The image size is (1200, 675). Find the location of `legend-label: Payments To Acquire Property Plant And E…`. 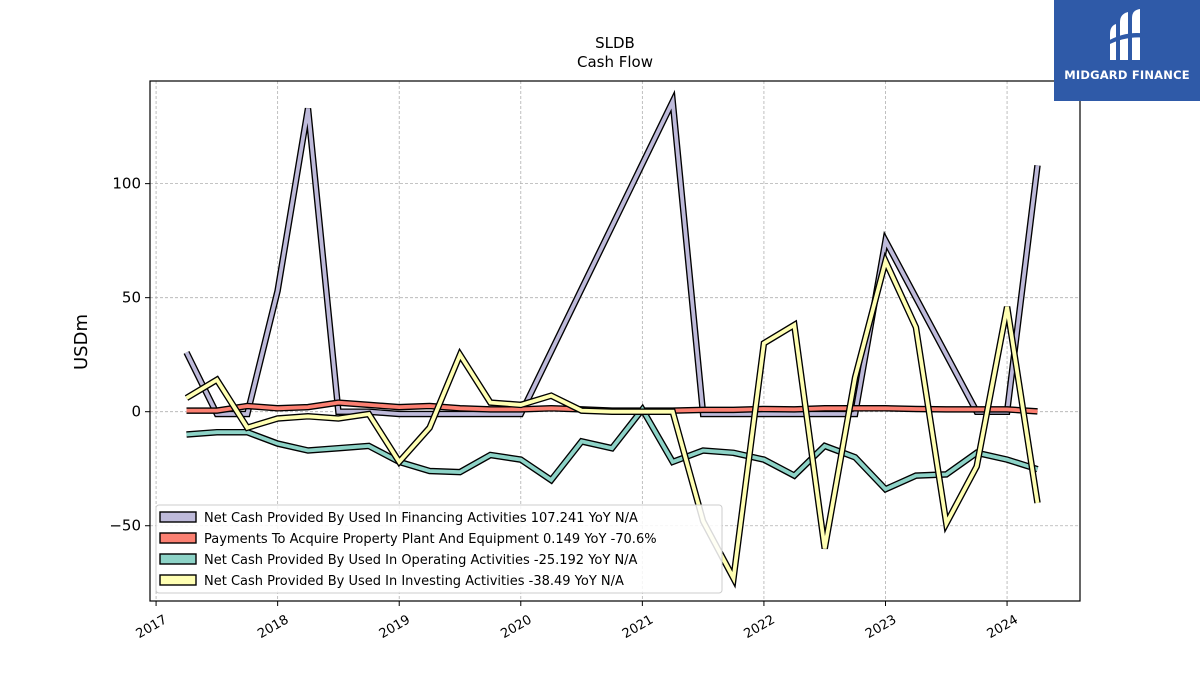

legend-label: Payments To Acquire Property Plant And E… is located at coordinates (430, 539).